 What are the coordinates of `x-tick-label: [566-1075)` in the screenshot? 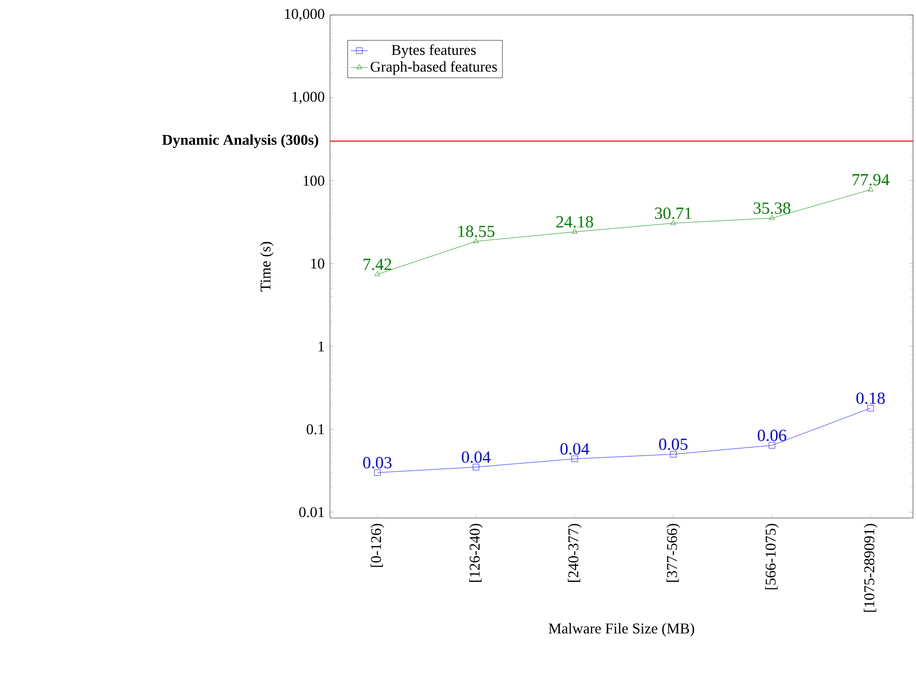 It's located at (772, 557).